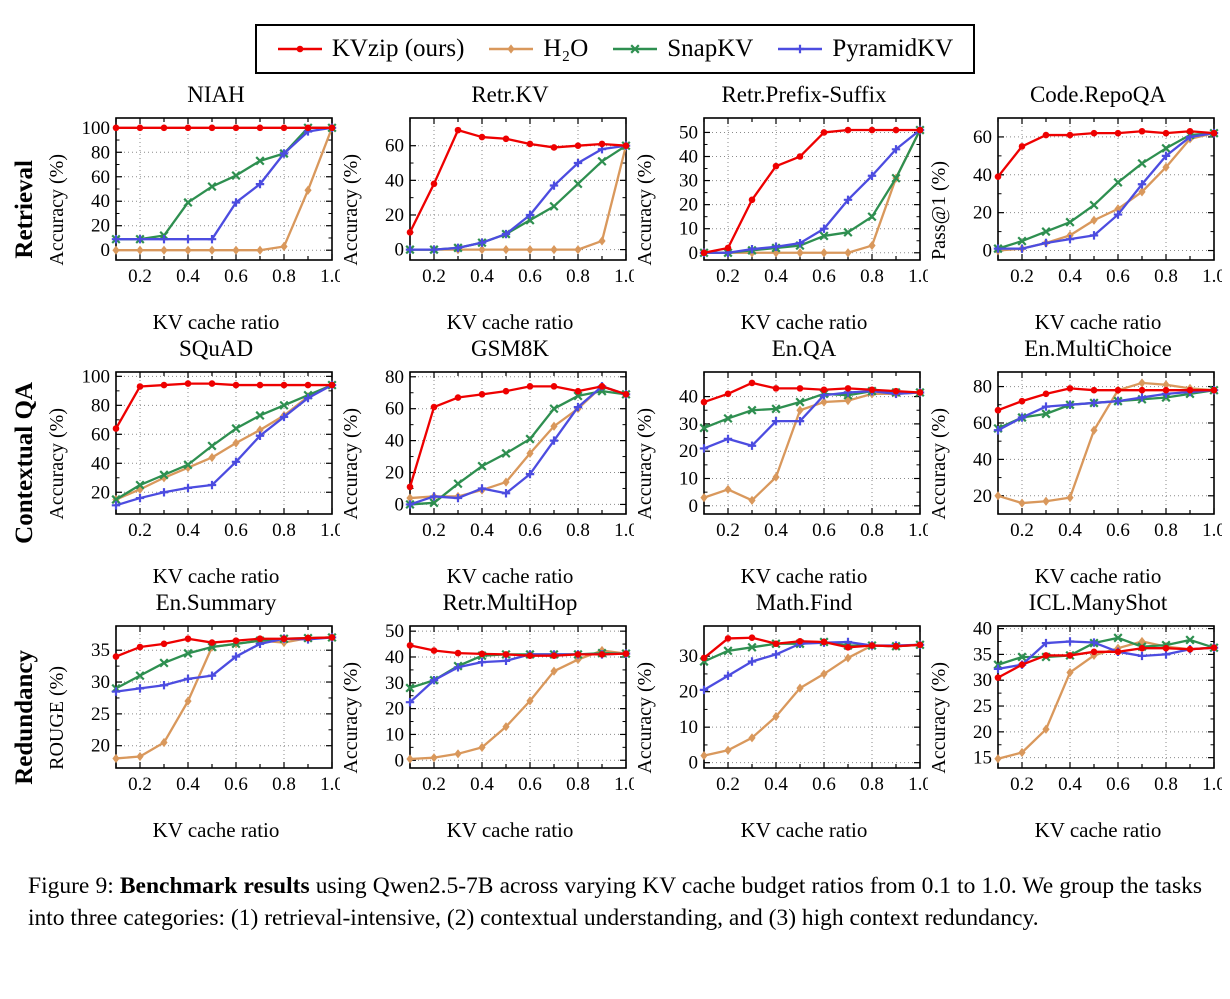  What do you see at coordinates (1098, 94) in the screenshot?
I see `chart-title: Code.RepoQA` at bounding box center [1098, 94].